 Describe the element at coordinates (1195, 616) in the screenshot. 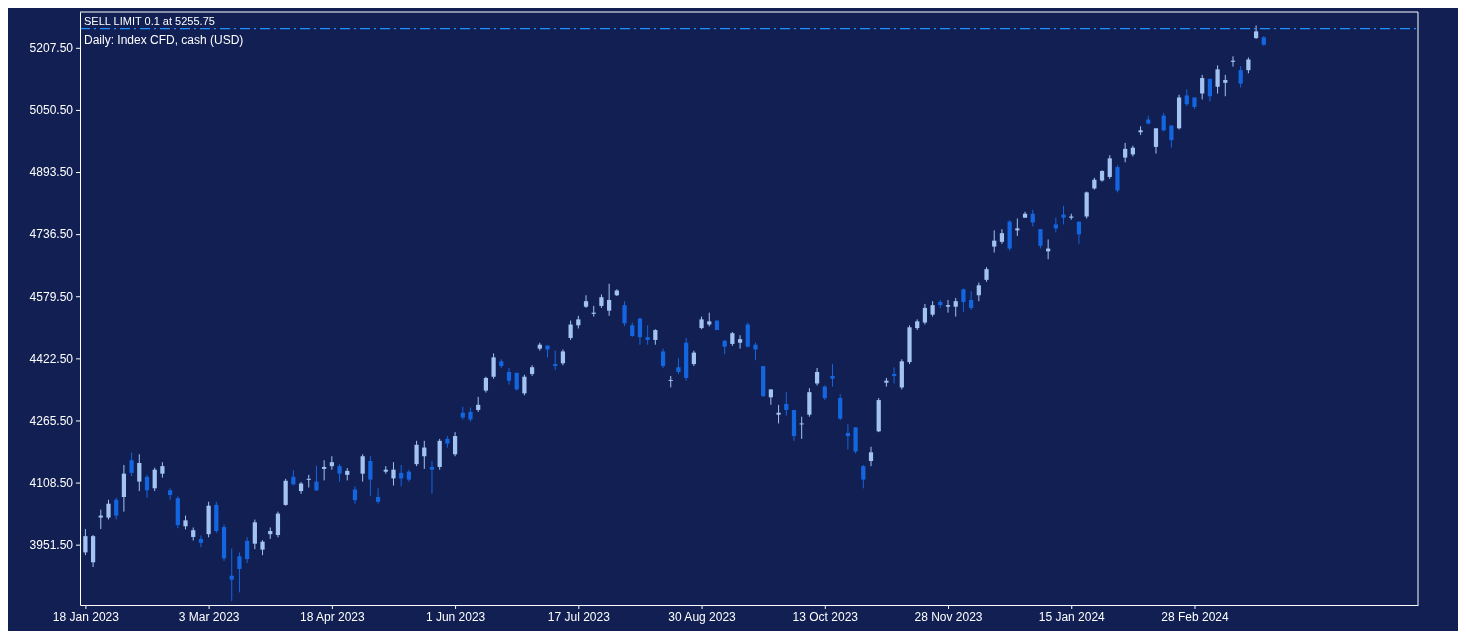

I see `x-tick-label: 28 Feb 2024` at that location.